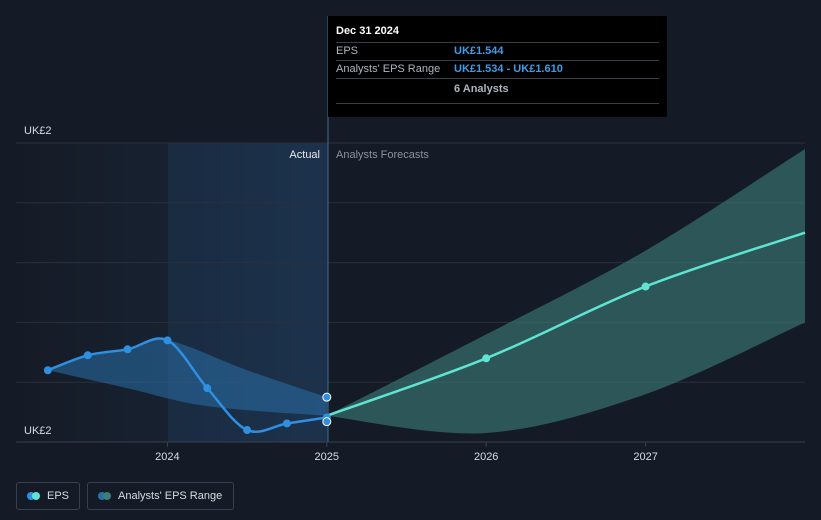  I want to click on eps-range-actual-area, so click(187, 377).